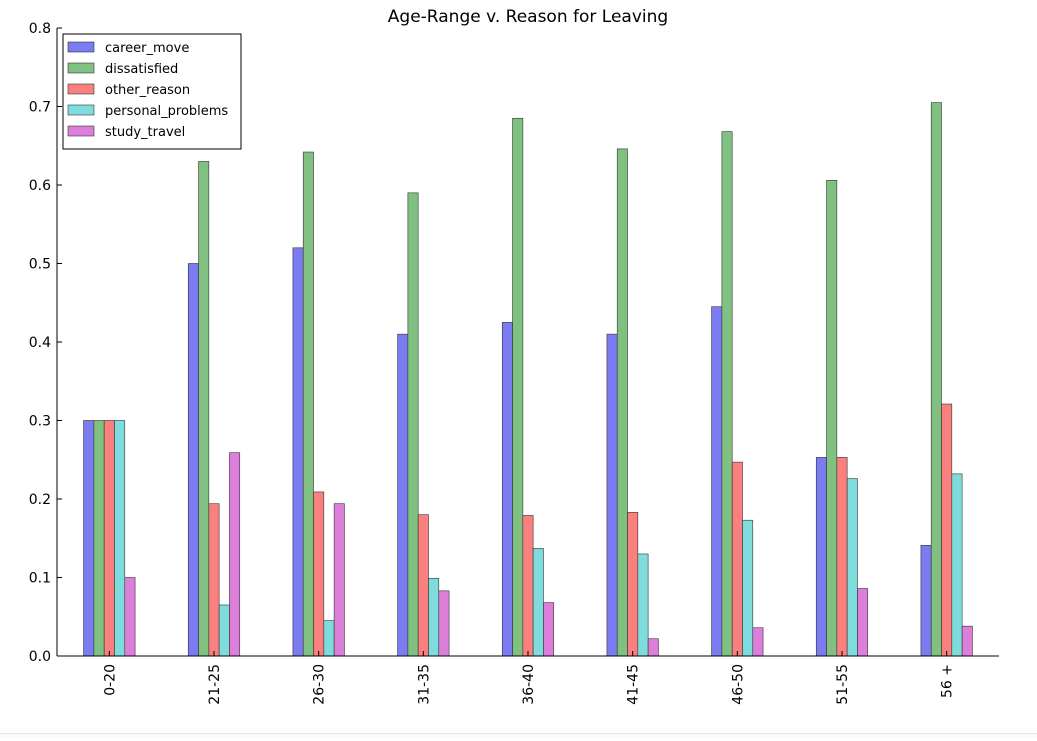 This screenshot has height=741, width=1037. What do you see at coordinates (529, 684) in the screenshot?
I see `x-tick-label: 36-40` at bounding box center [529, 684].